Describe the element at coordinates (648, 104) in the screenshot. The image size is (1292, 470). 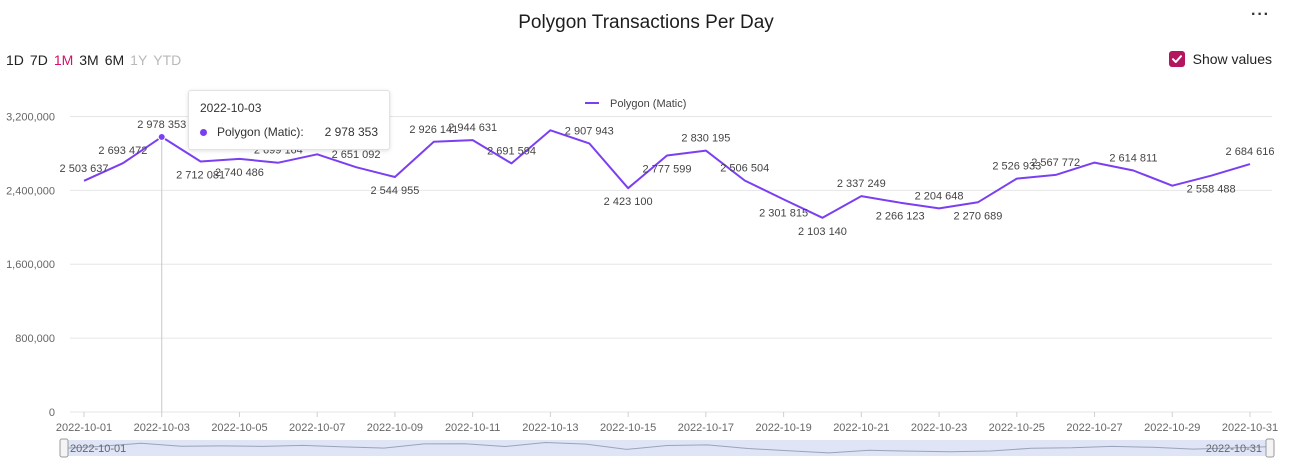
I see `legend-label: Polygon (Matic)` at that location.